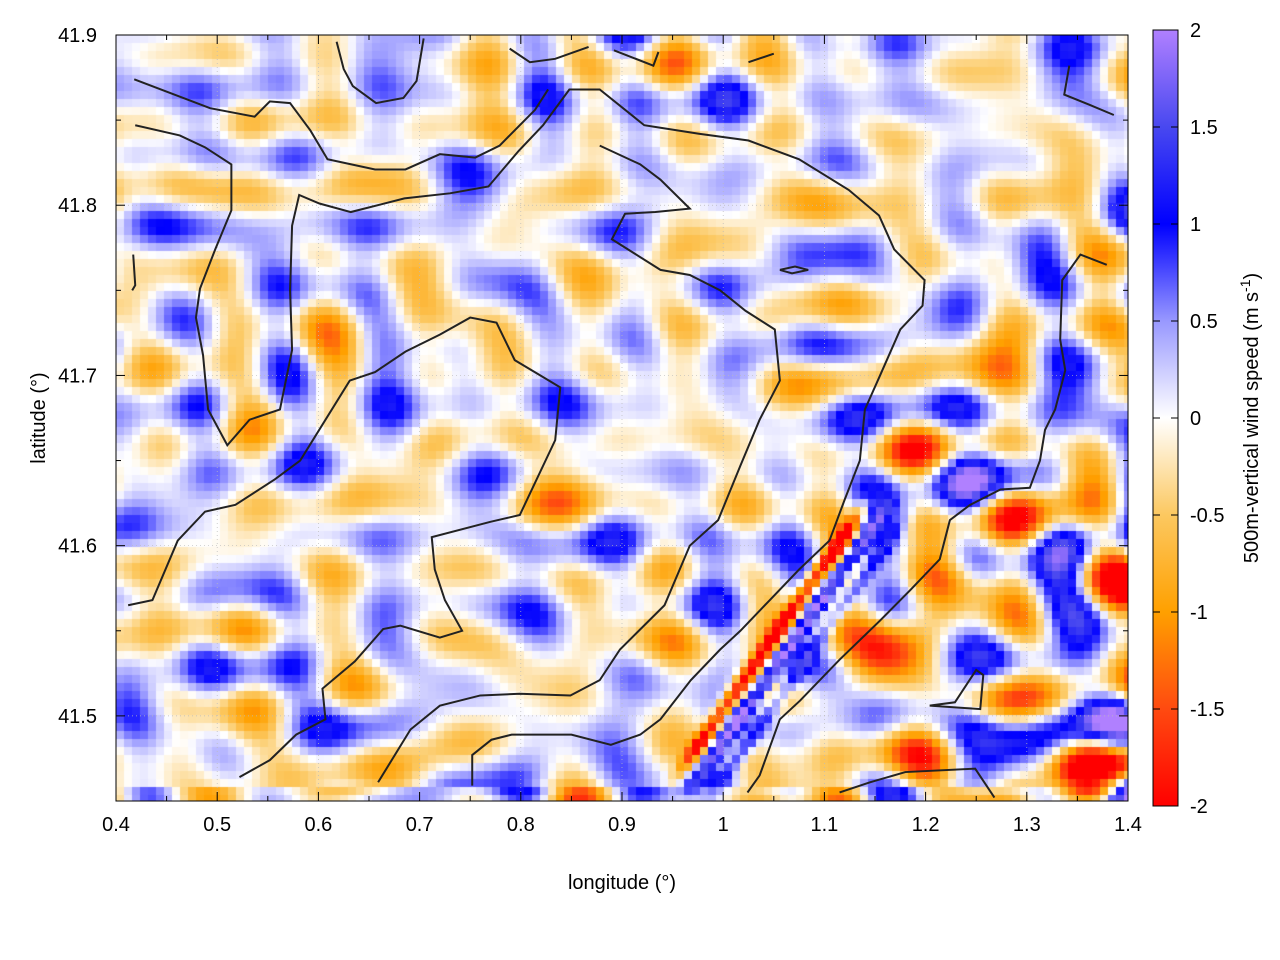 The image size is (1280, 960). What do you see at coordinates (622, 825) in the screenshot?
I see `x-tick-label: 0.9` at bounding box center [622, 825].